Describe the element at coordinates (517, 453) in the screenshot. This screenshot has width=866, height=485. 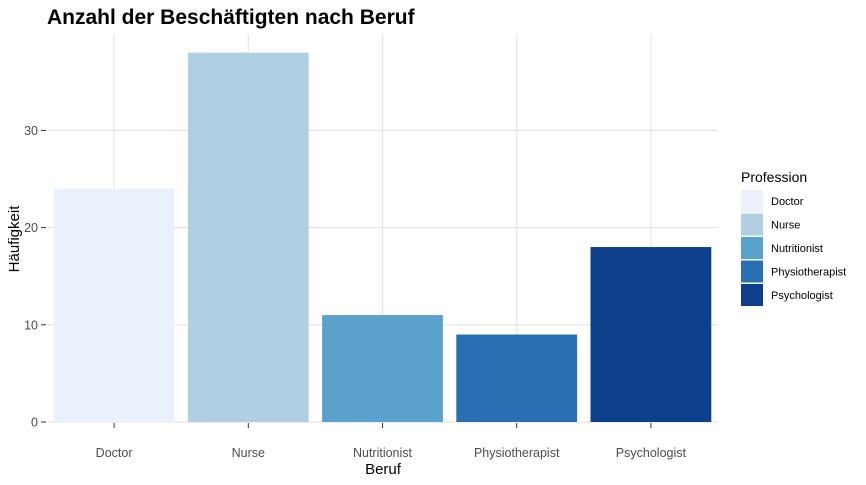
I see `x-tick-label-physiotherapist: Physiotherapist` at that location.